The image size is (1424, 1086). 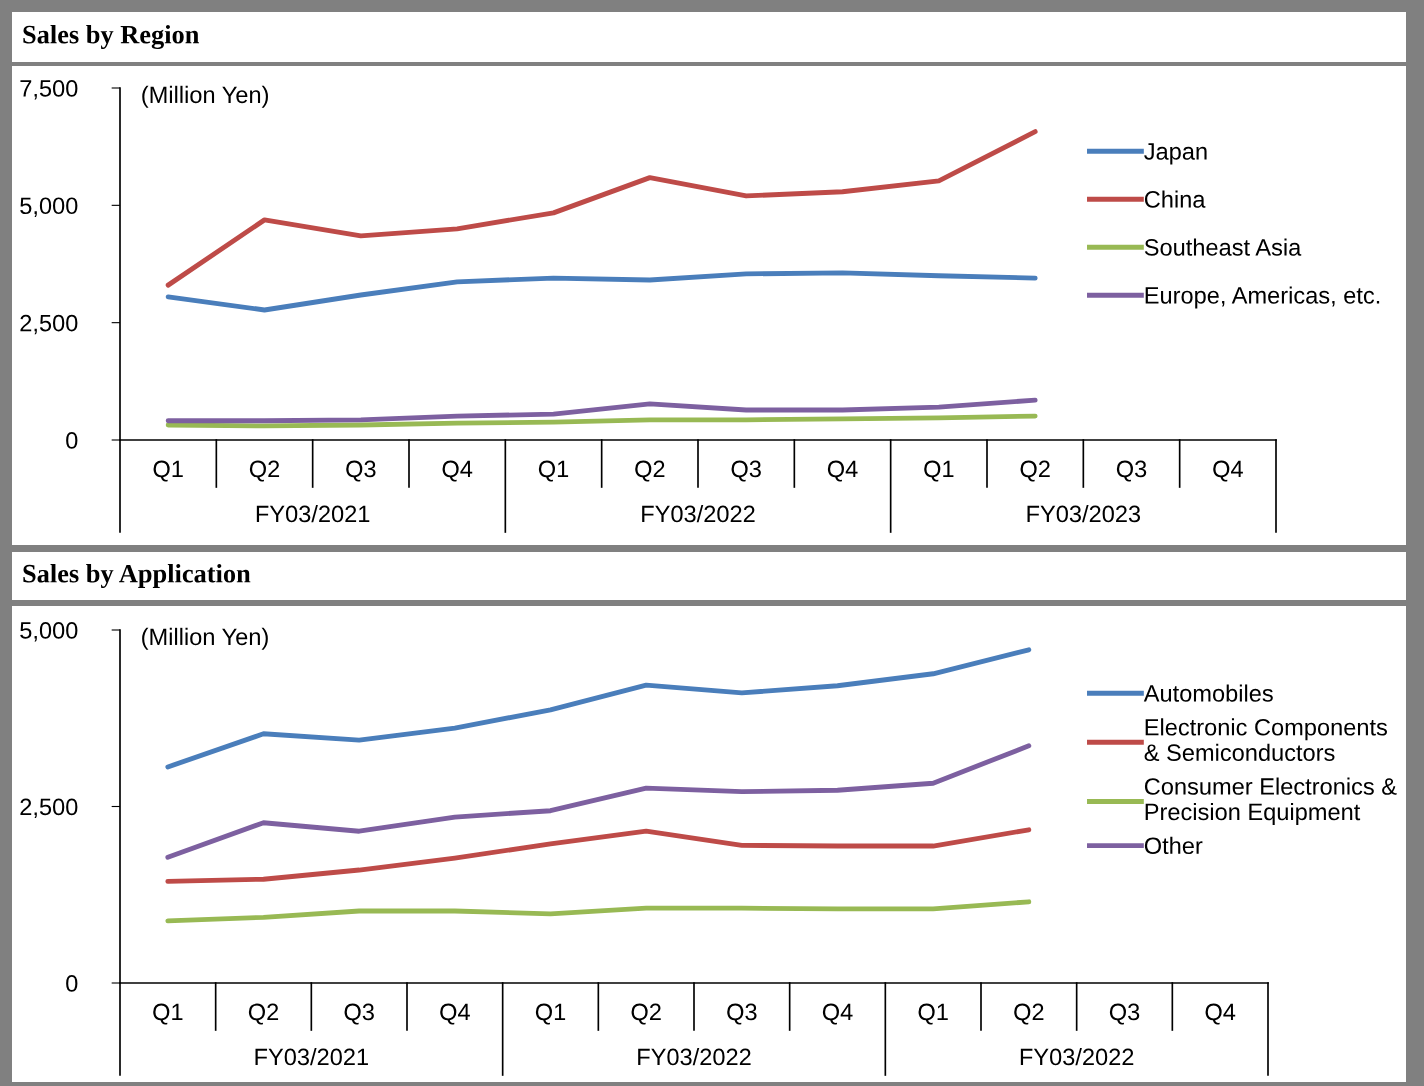 I want to click on legend-label: Electronic Components & Semiconductors, so click(x=1265, y=740).